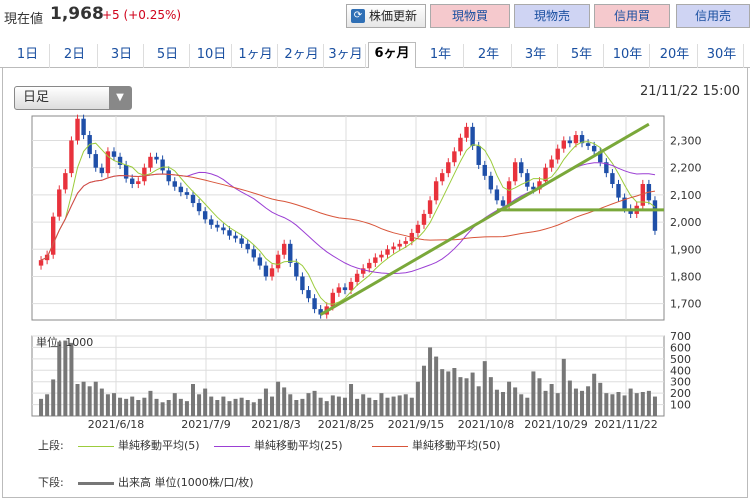 The image size is (750, 498). I want to click on tab-period-3: 5日, so click(168, 56).